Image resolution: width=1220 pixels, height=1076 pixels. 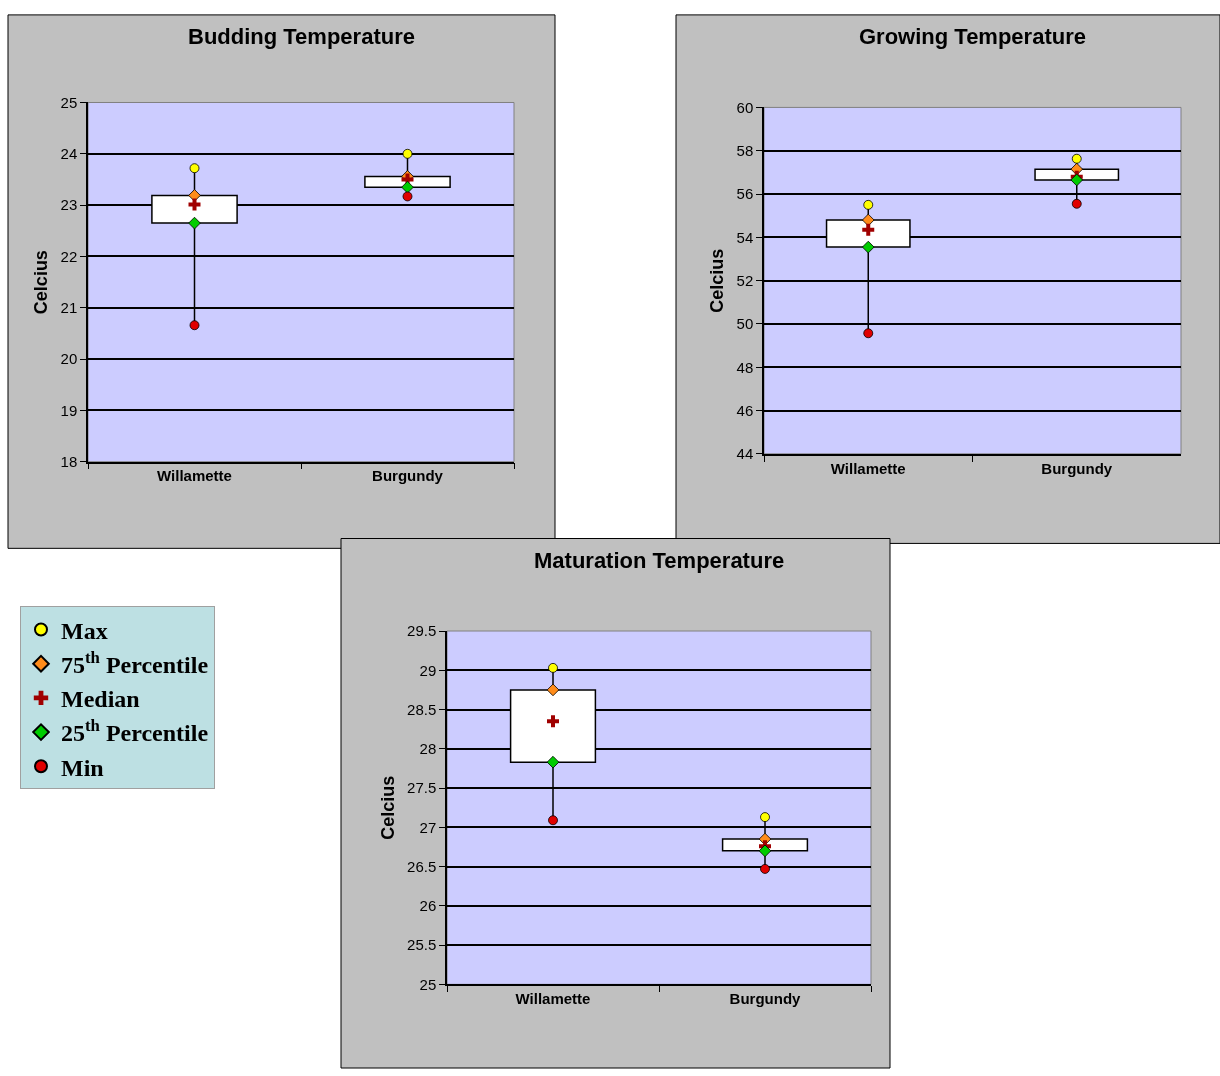 I want to click on y-tick-label: 58, so click(x=745, y=150).